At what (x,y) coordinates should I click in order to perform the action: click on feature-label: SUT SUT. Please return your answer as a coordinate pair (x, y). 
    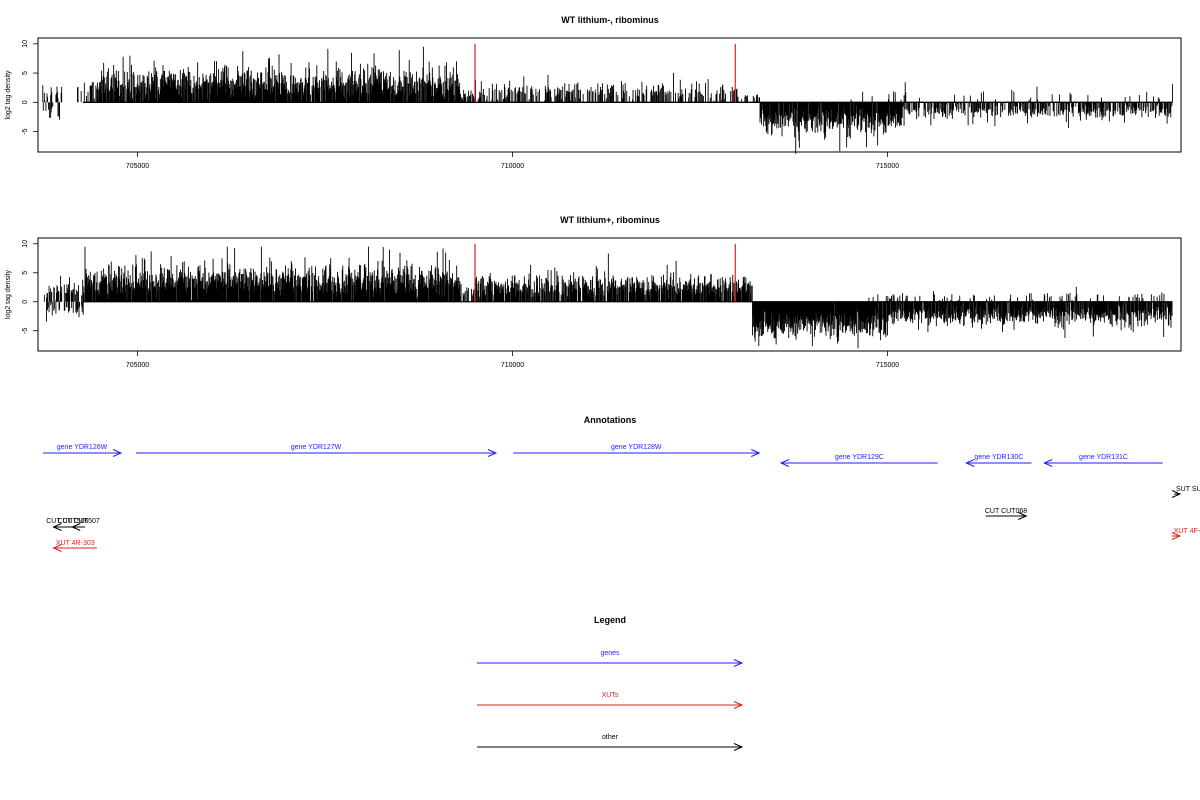
    Looking at the image, I should click on (1188, 489).